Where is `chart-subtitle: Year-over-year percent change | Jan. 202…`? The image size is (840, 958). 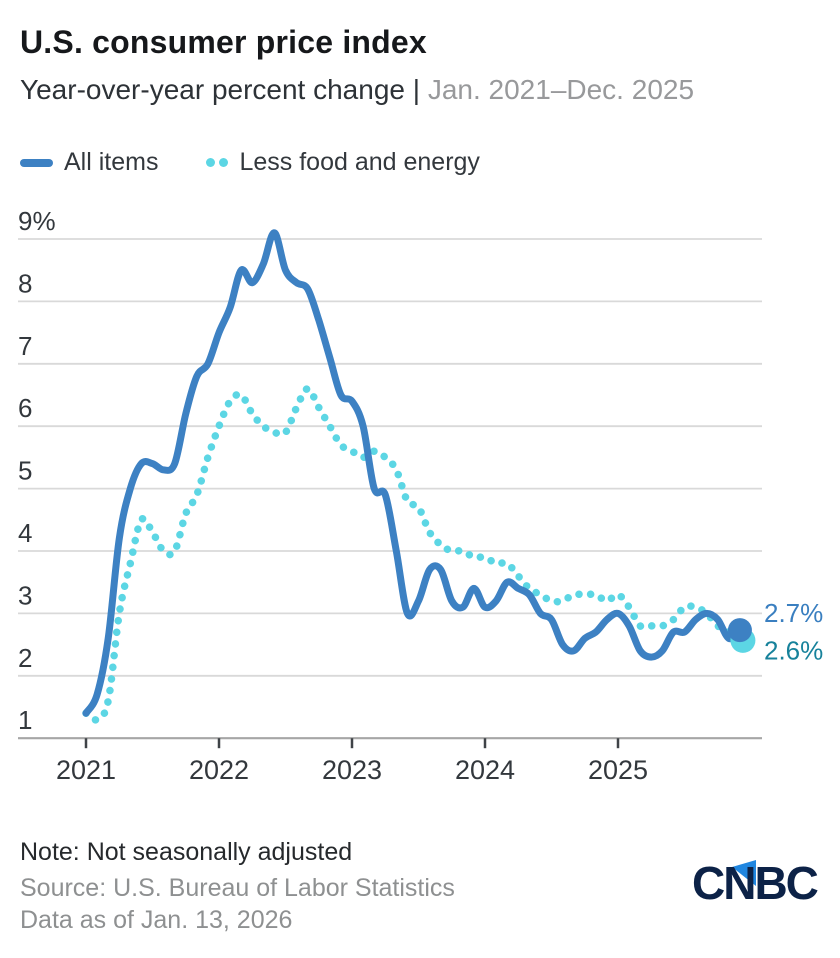 chart-subtitle: Year-over-year percent change | Jan. 202… is located at coordinates (357, 90).